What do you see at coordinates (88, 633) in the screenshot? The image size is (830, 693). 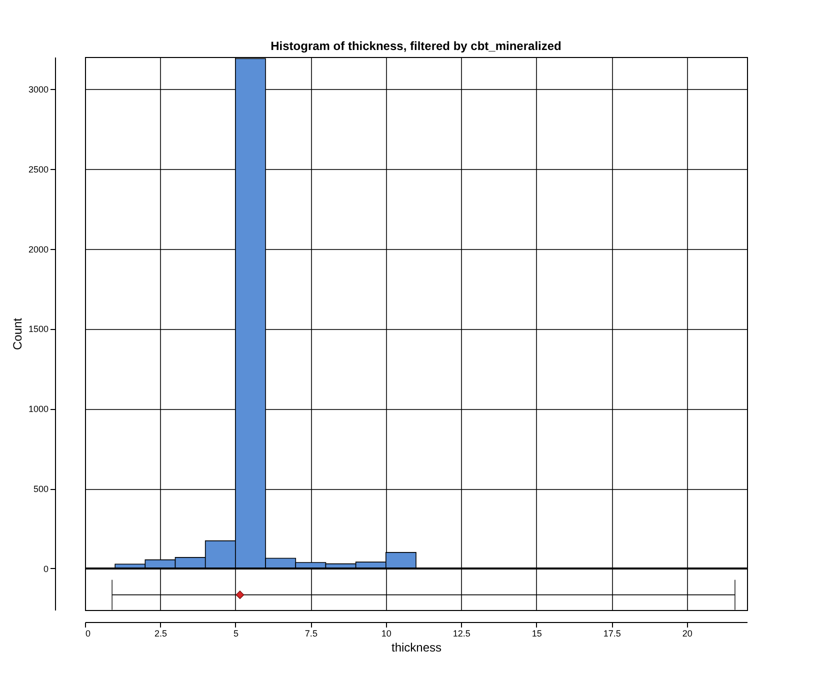 I see `x-tick-label: 0` at bounding box center [88, 633].